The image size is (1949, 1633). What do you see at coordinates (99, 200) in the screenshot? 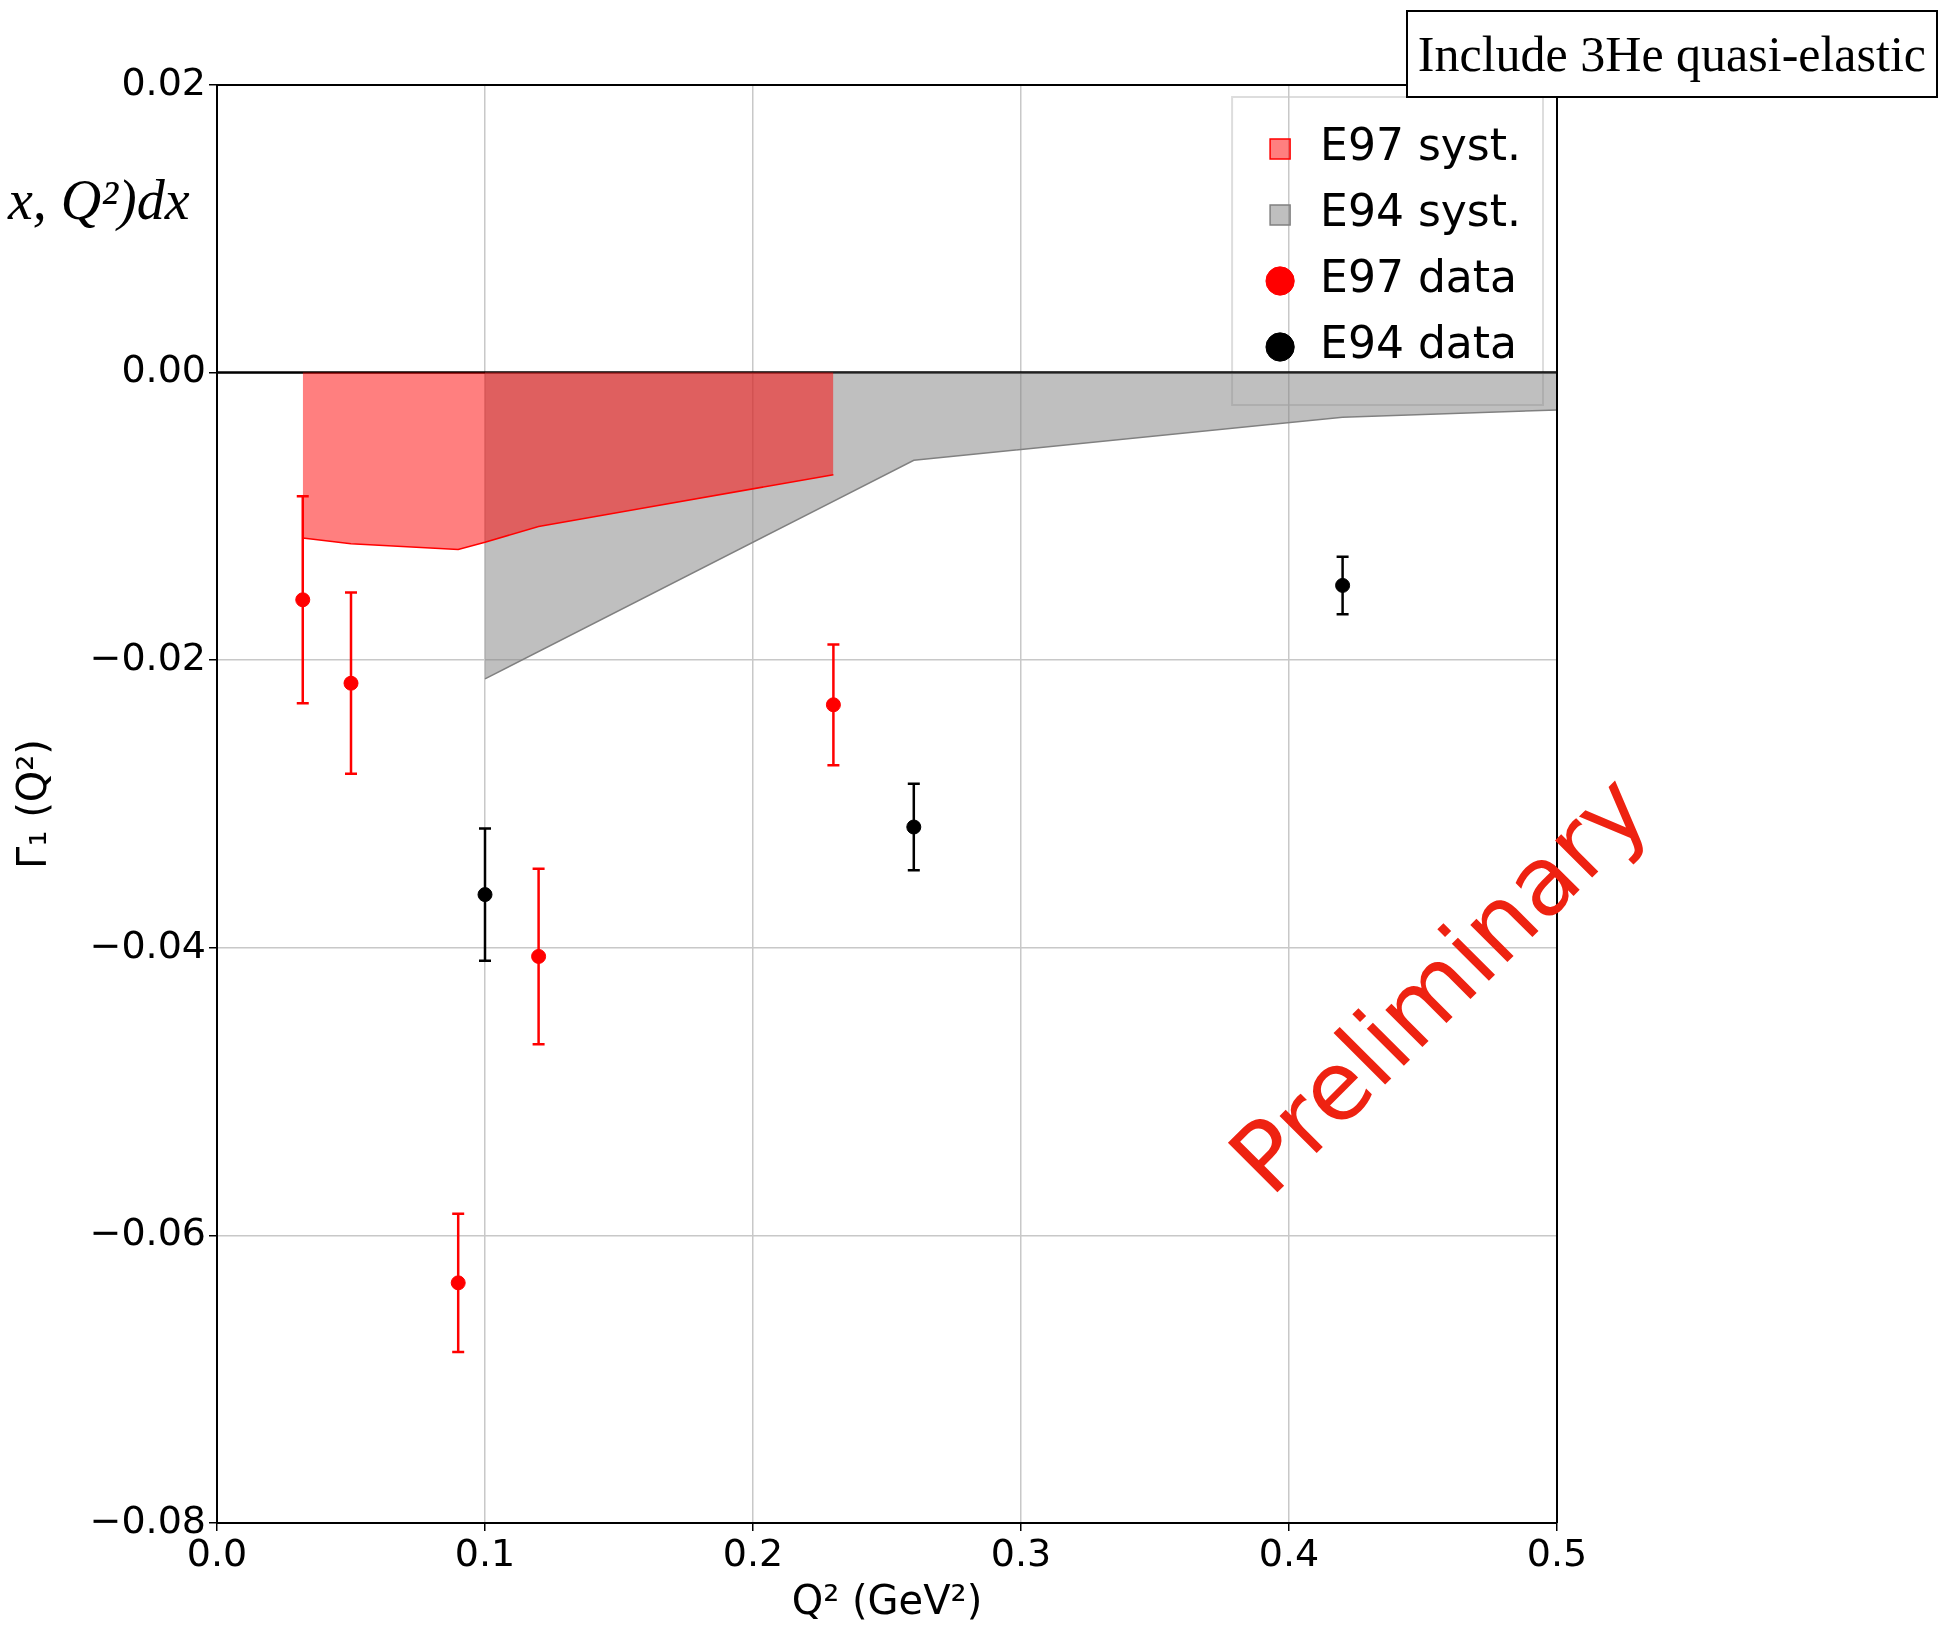
I see `text: x, Q²)dx` at bounding box center [99, 200].